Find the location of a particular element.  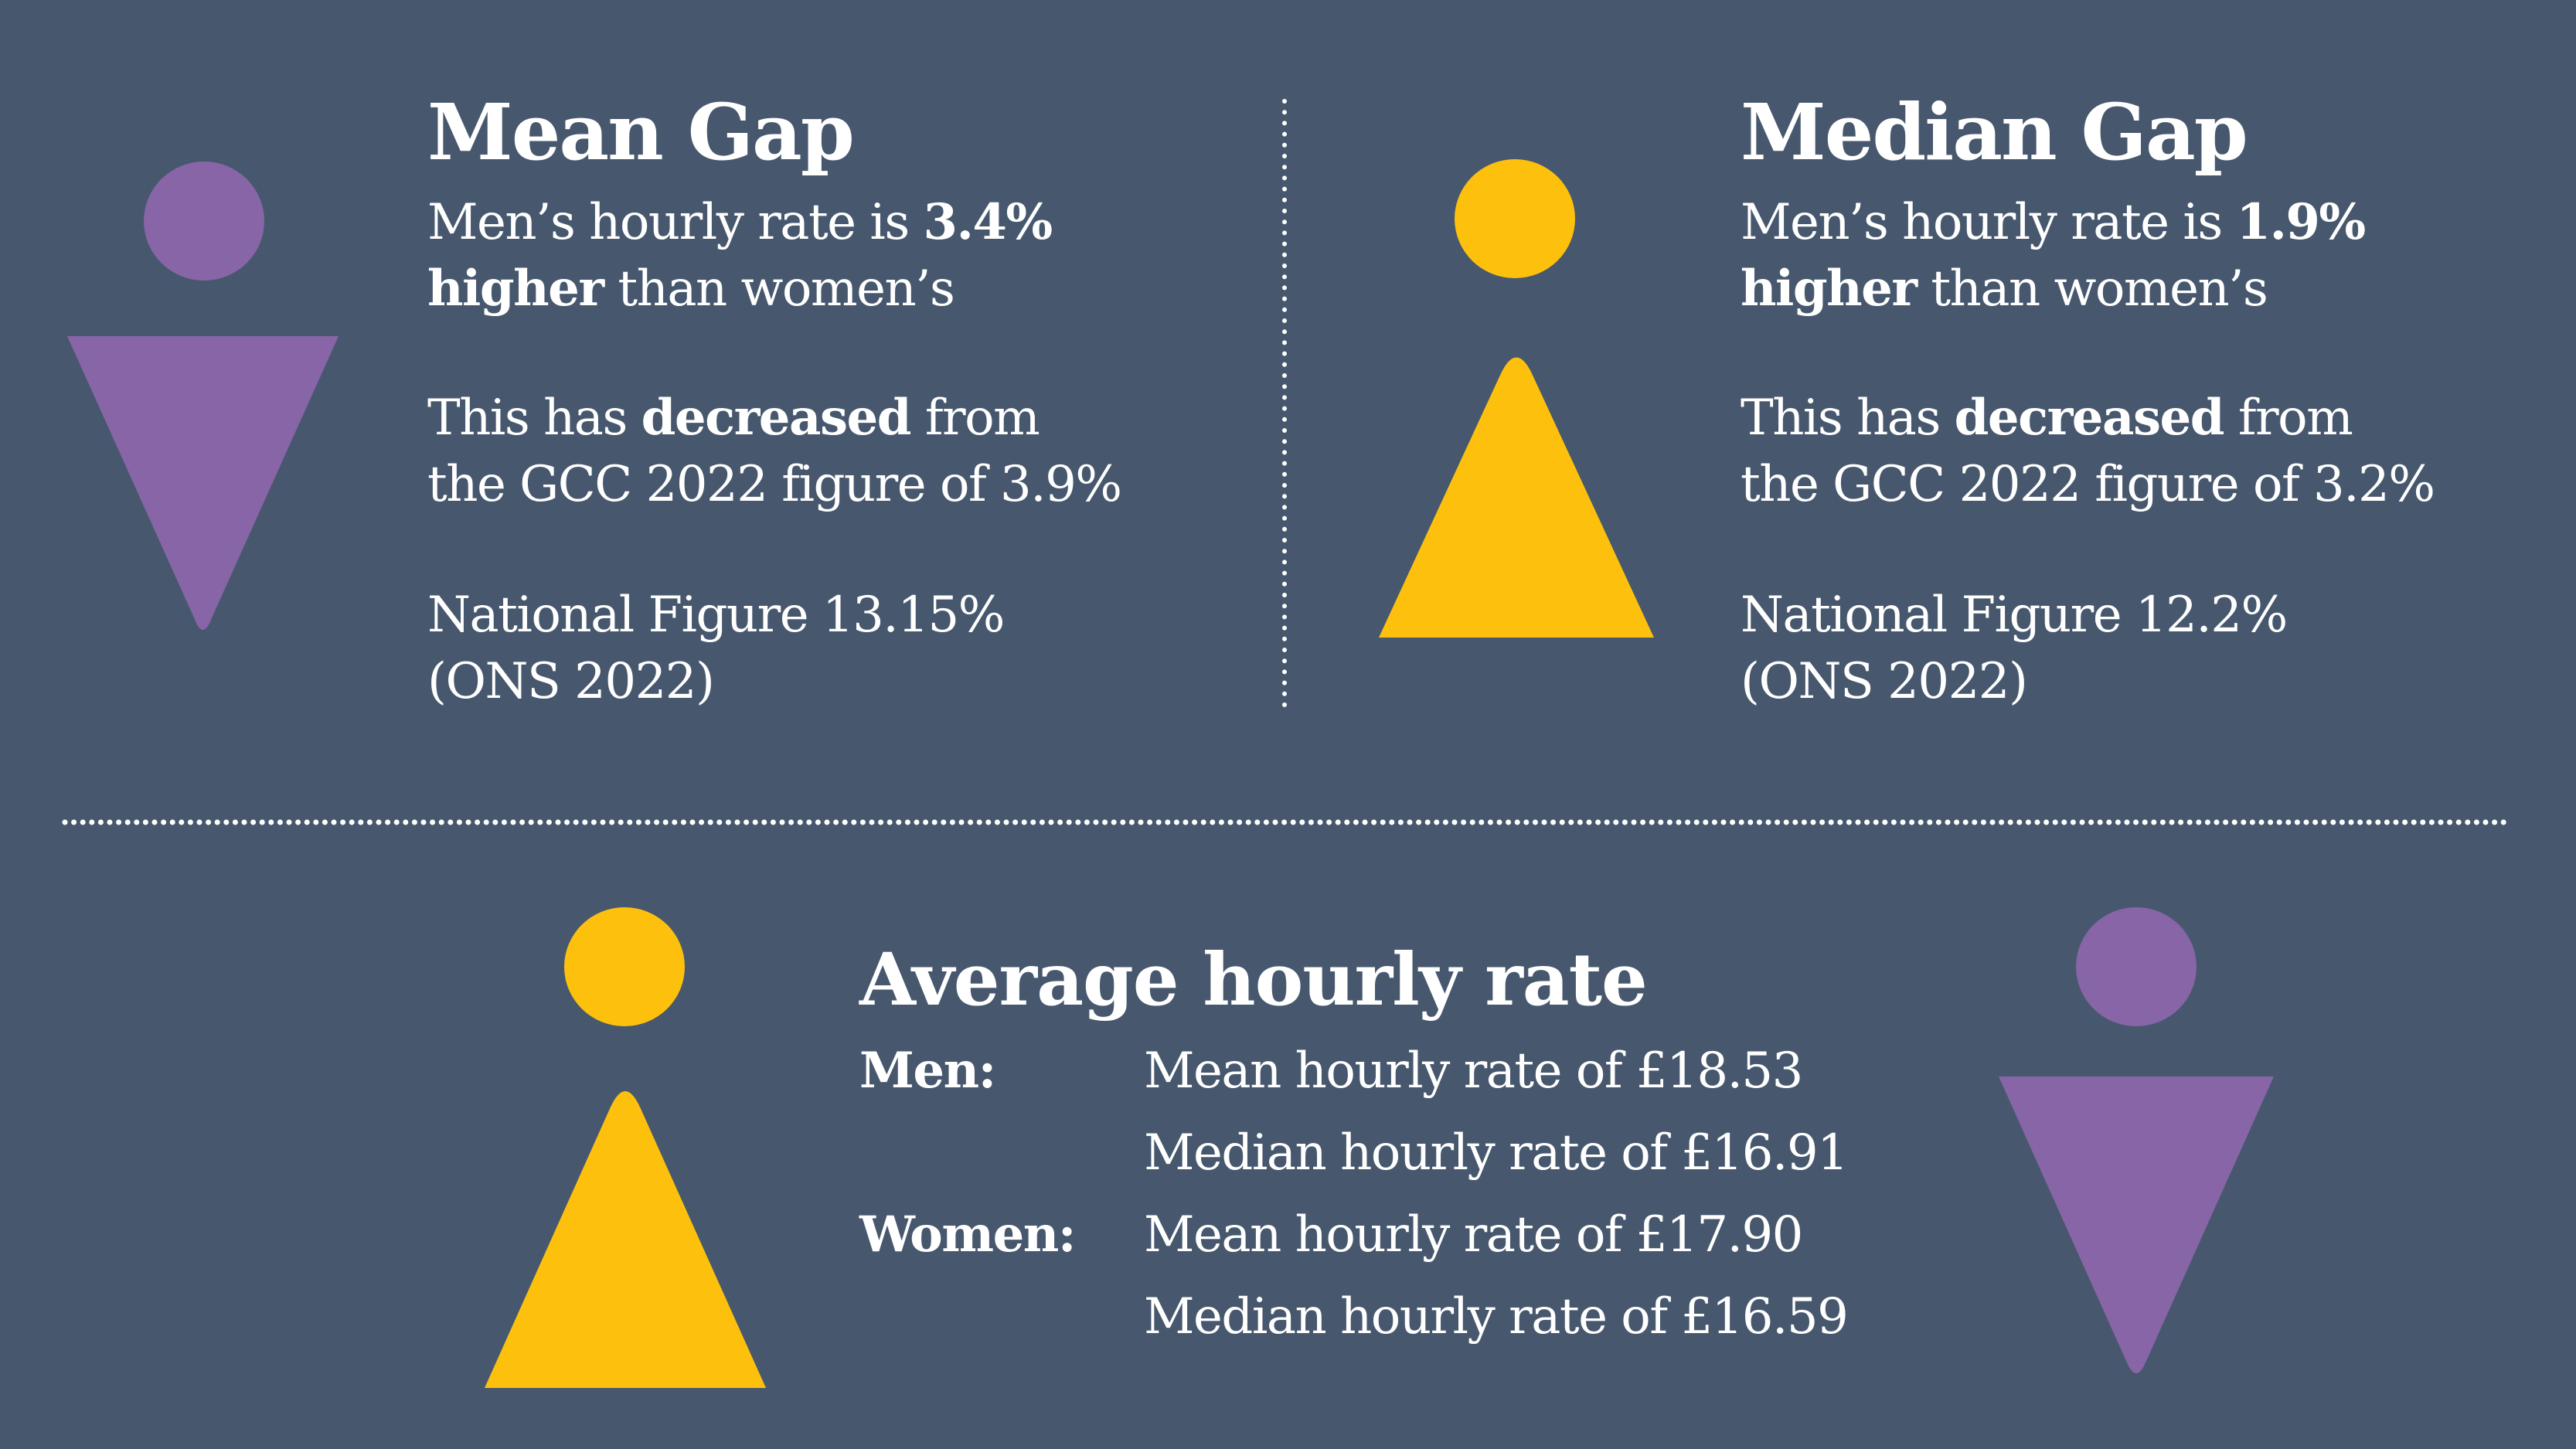

horizontal-dotted-divider is located at coordinates (1288, 822).